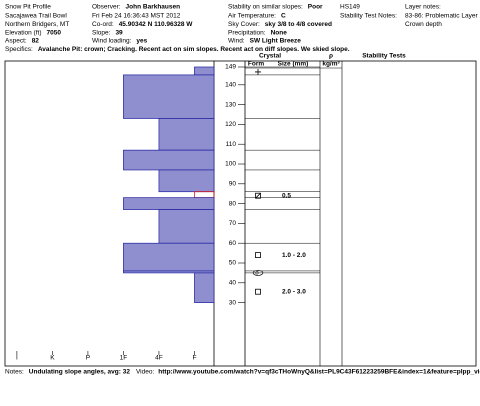  Describe the element at coordinates (230, 124) in the screenshot. I see `y-tick-label: 120` at that location.